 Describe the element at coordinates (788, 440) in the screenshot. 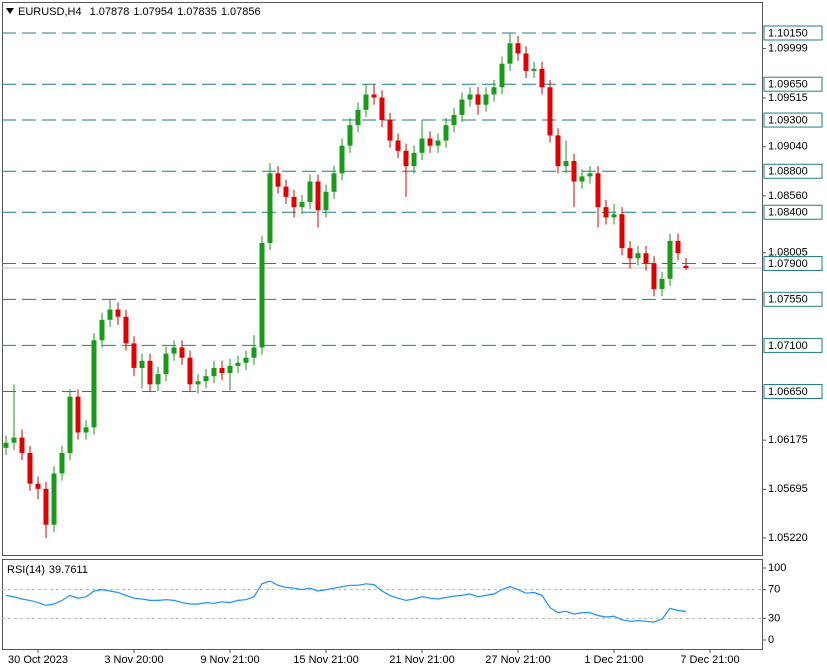

I see `y-tick-label: 1.06175` at that location.